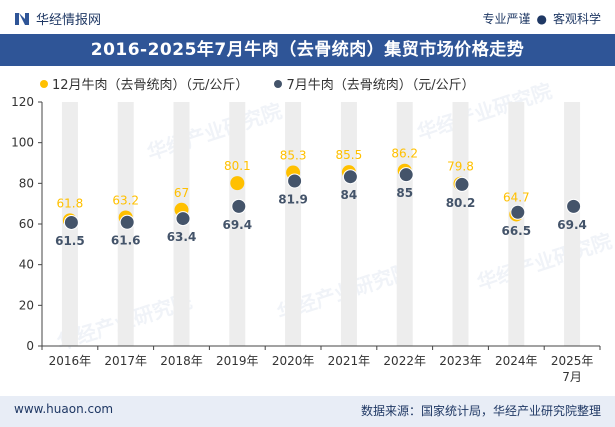  What do you see at coordinates (404, 193) in the screenshot?
I see `data-label-july: 85` at bounding box center [404, 193].